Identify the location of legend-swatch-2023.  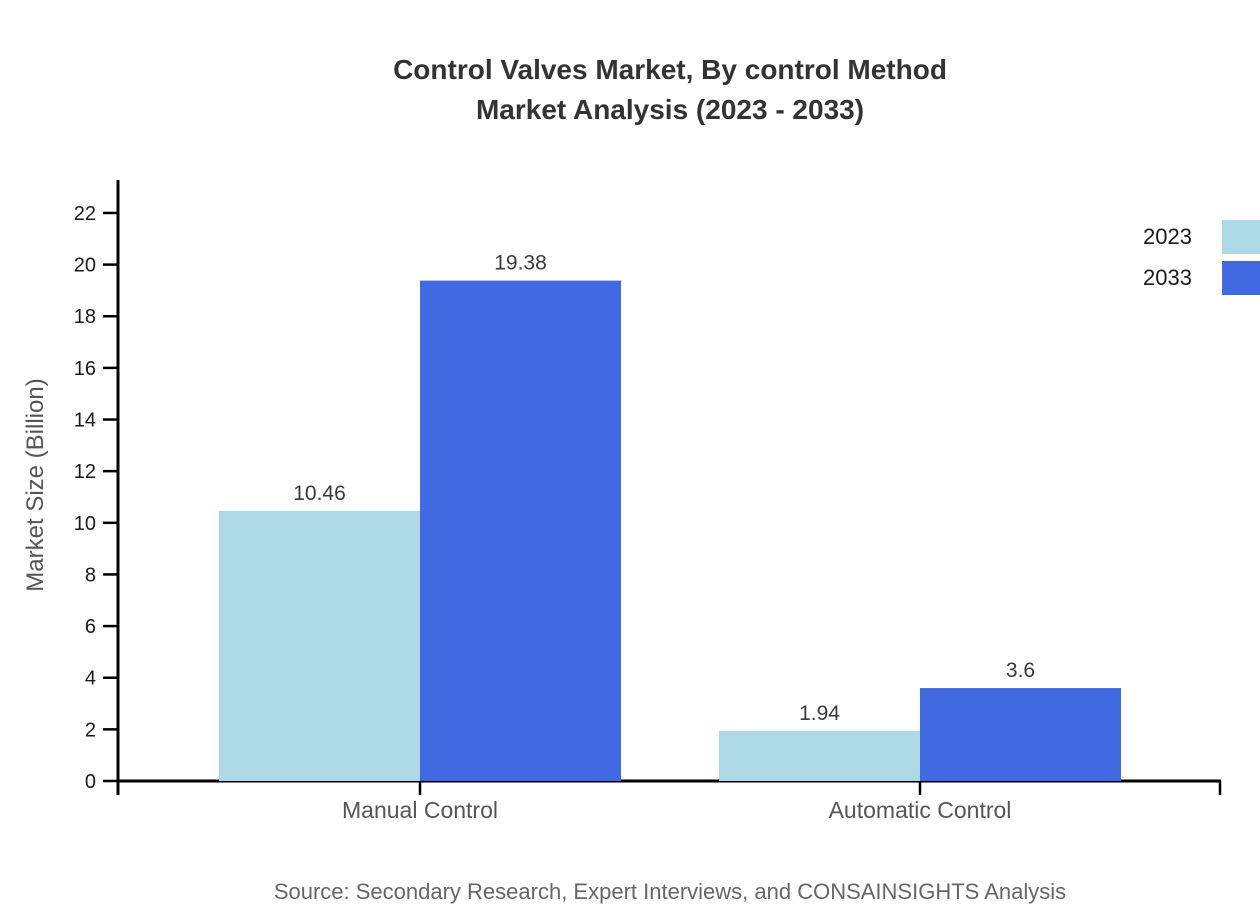
(1241, 237).